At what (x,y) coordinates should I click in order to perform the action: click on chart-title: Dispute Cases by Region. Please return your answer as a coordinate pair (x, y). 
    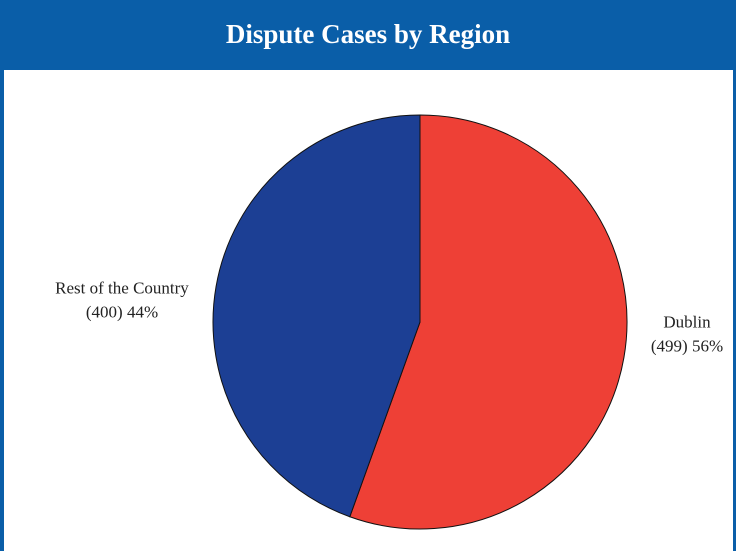
    Looking at the image, I should click on (368, 34).